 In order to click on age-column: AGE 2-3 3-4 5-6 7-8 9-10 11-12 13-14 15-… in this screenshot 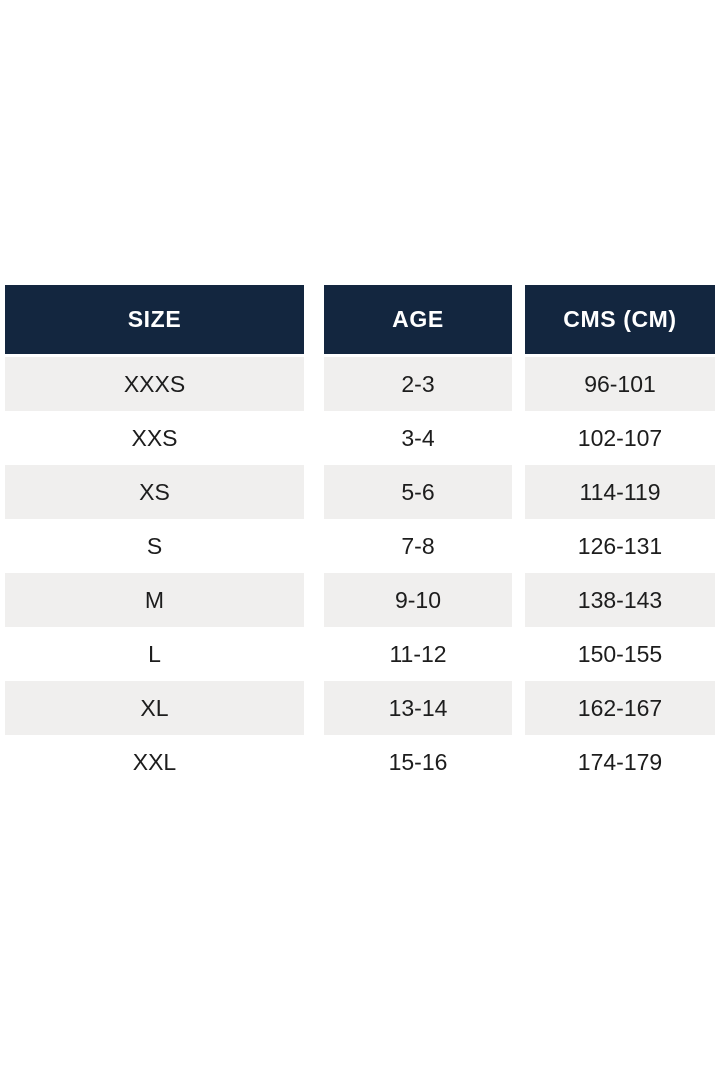, I will do `click(418, 537)`.